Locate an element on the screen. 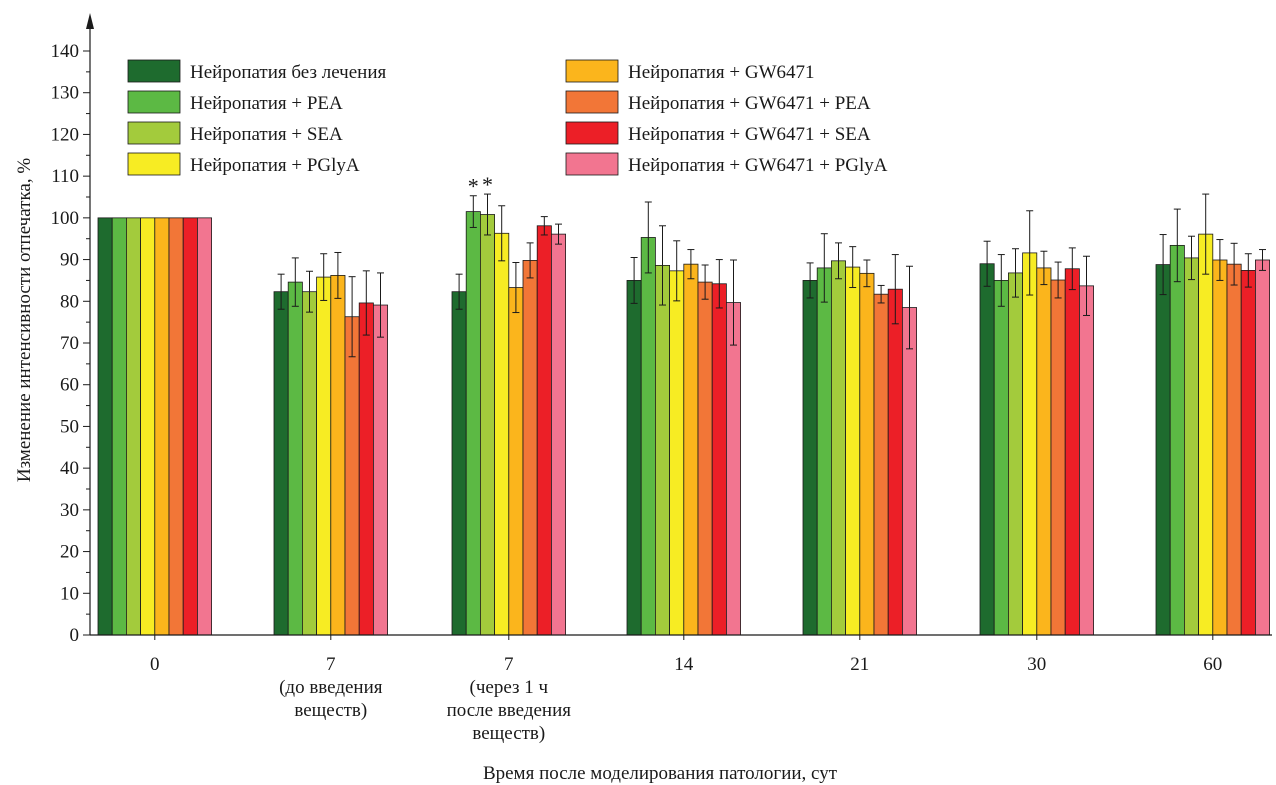  bar-s1-c1 is located at coordinates (295, 458).